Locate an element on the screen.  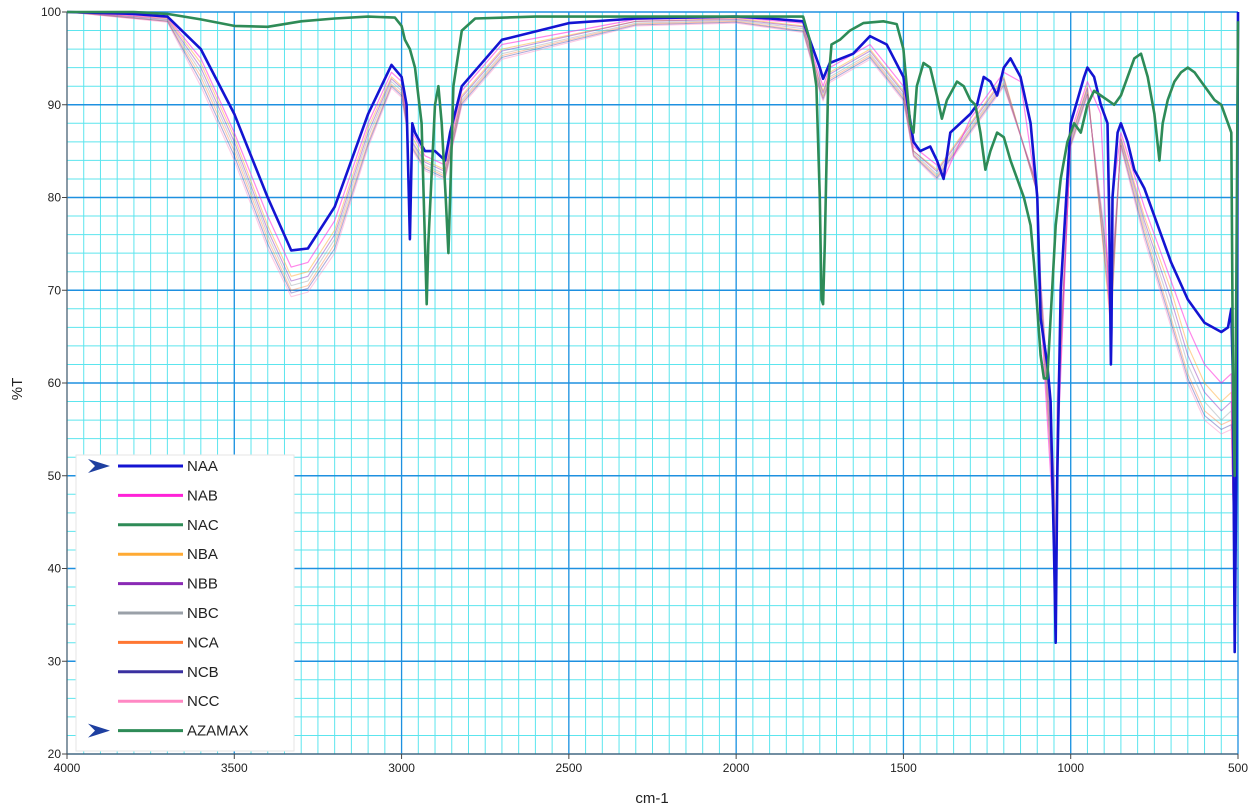
y-axis-title: %T is located at coordinates (17, 389).